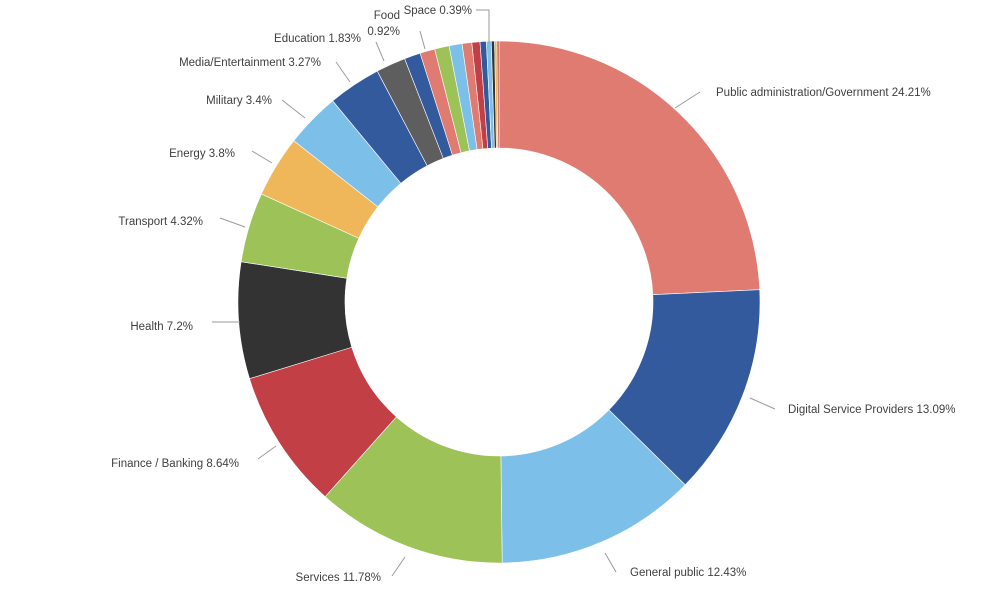 This screenshot has width=985, height=591. What do you see at coordinates (629, 168) in the screenshot?
I see `slice-public-administration-government` at bounding box center [629, 168].